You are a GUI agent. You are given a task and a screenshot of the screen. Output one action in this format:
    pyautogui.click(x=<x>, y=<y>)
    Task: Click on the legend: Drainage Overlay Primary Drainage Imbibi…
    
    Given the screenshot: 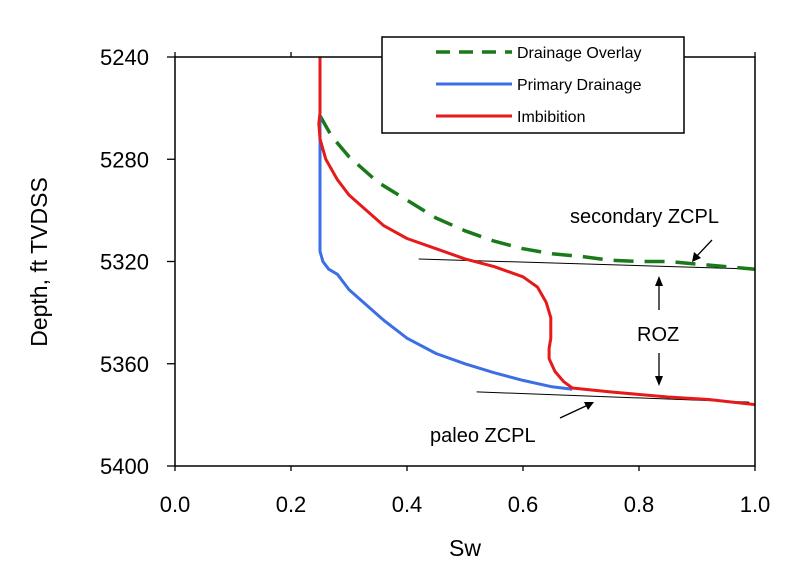 What is the action you would take?
    pyautogui.click(x=533, y=85)
    